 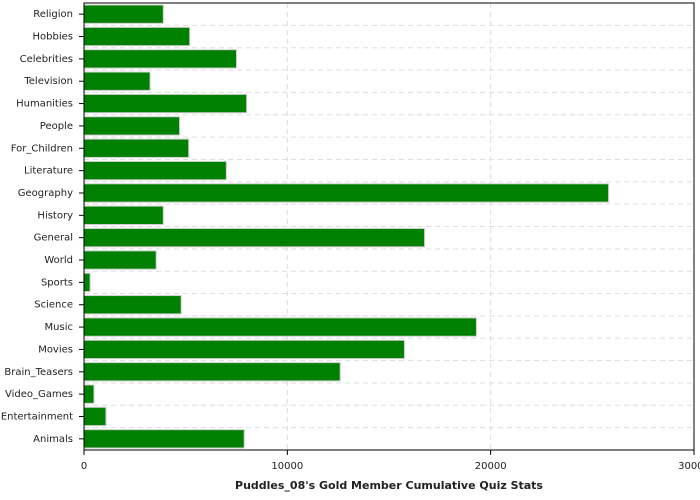 What do you see at coordinates (48, 171) in the screenshot?
I see `y-tick-label: Literature` at bounding box center [48, 171].